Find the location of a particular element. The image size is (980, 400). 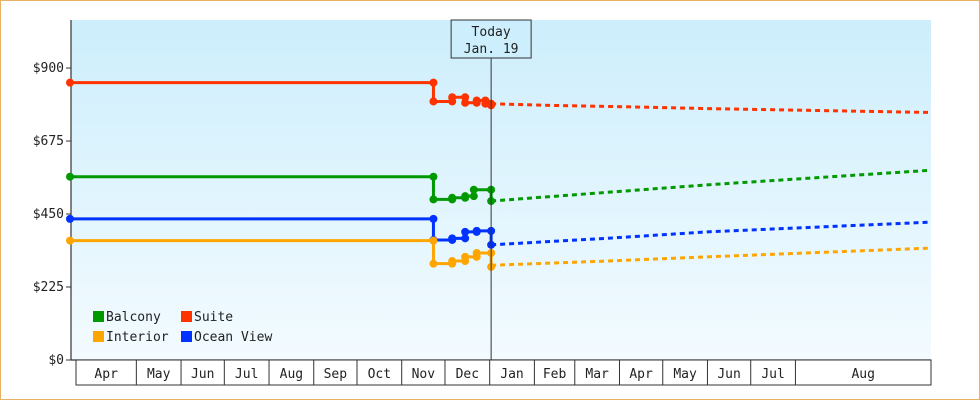

y-tick-label: $450 is located at coordinates (48, 214).